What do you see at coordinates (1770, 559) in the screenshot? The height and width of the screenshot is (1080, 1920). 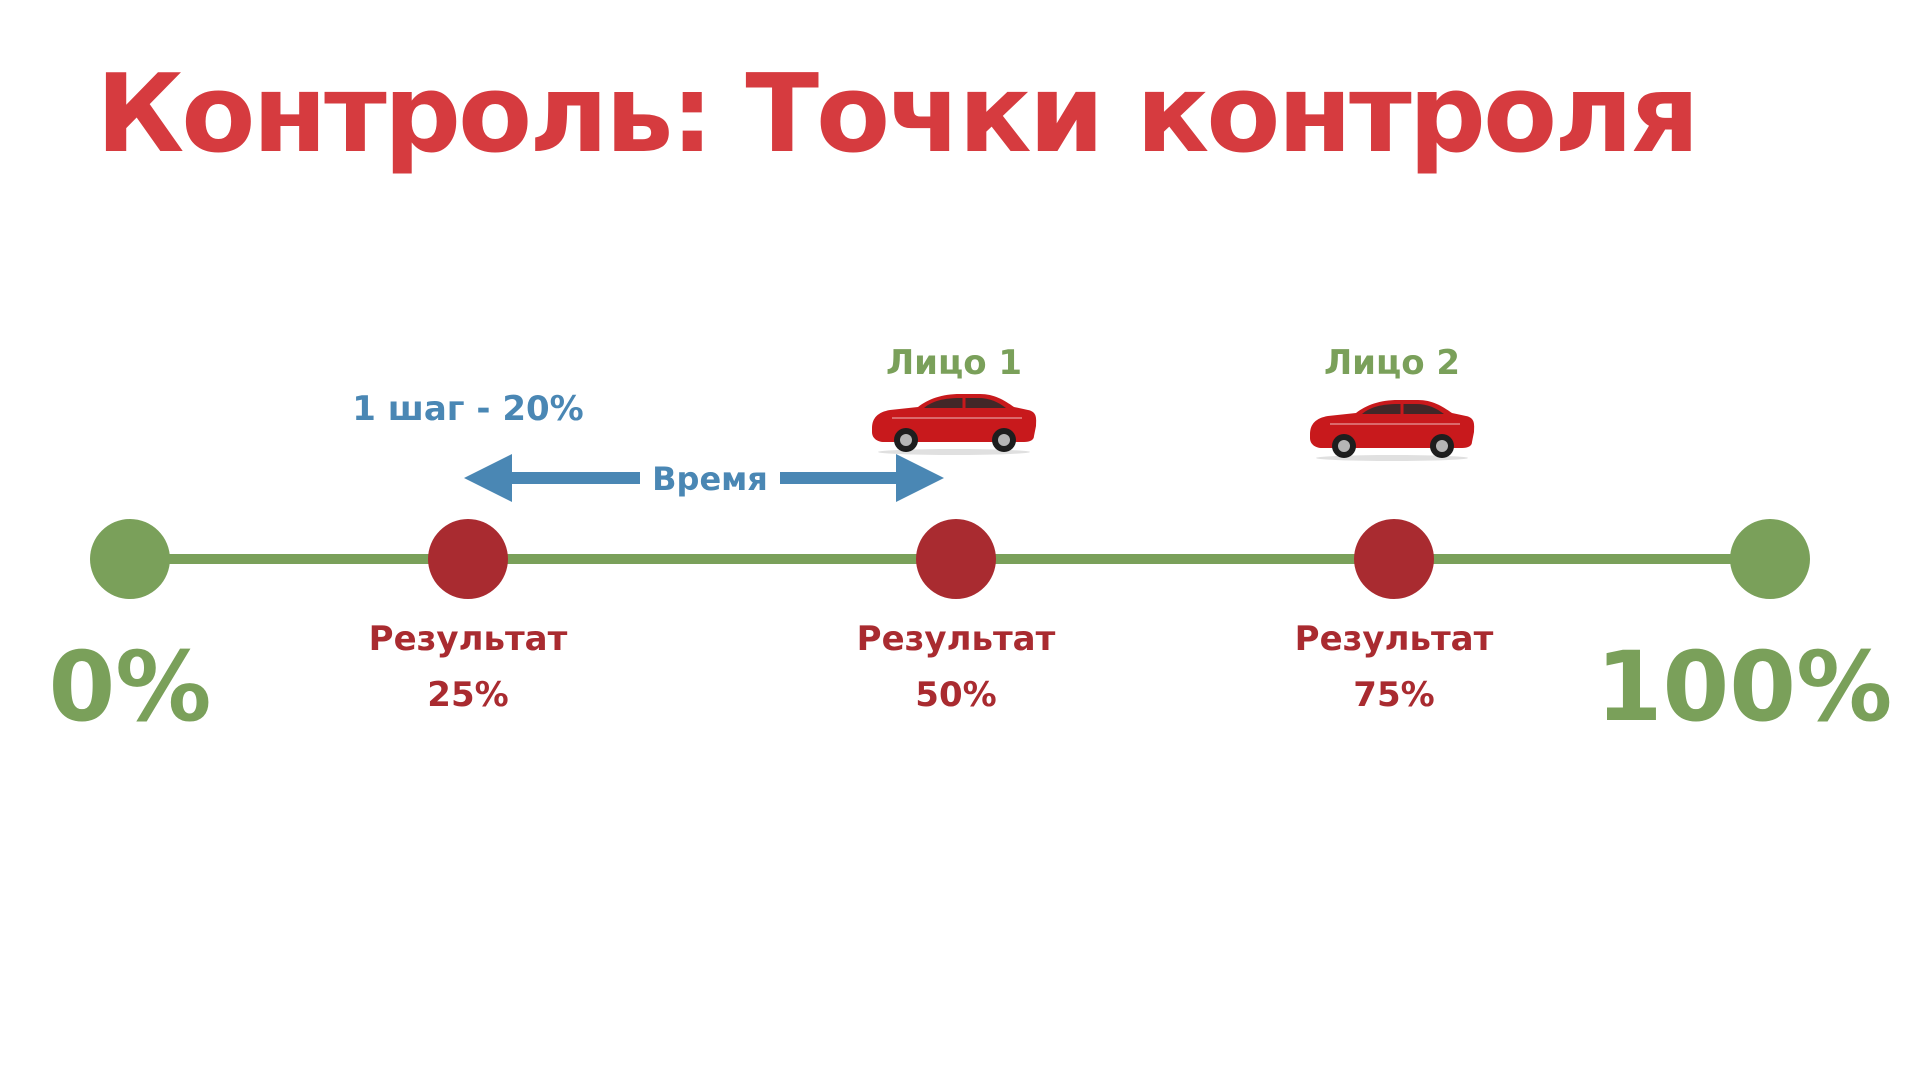 I see `endpoint-end-circle` at bounding box center [1770, 559].